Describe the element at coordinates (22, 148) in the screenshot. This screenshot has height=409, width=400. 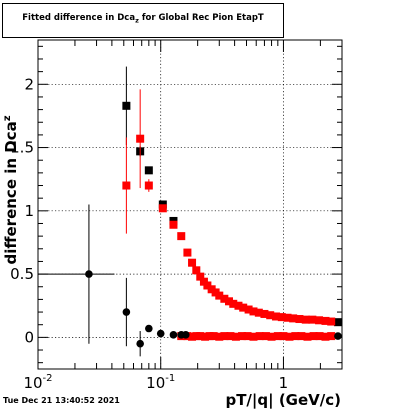
I see `y-tick-label: 1.5` at that location.